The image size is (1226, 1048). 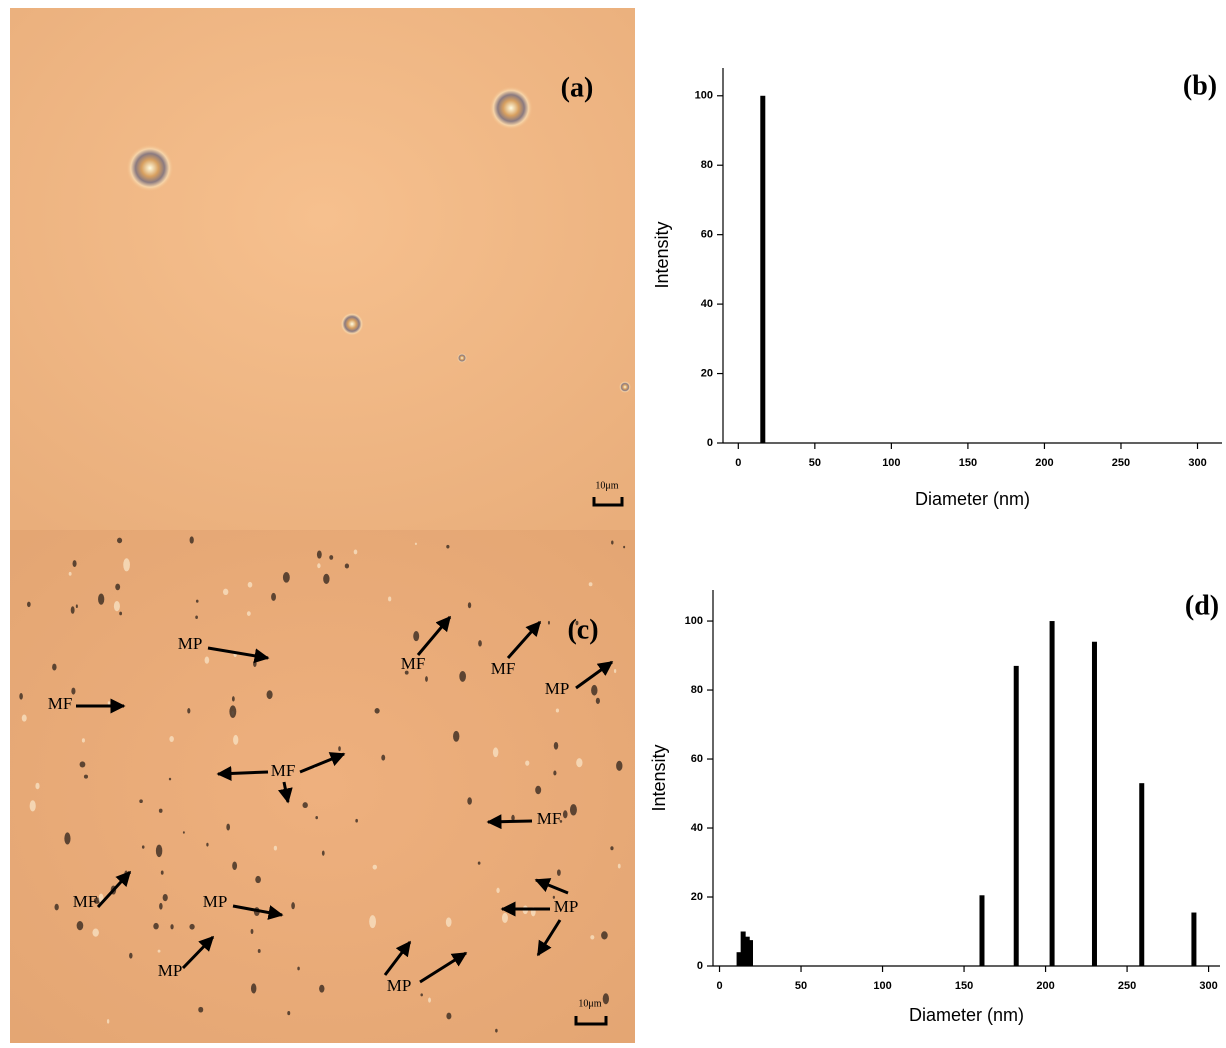 I want to click on y-tick-label: 40, so click(x=697, y=828).